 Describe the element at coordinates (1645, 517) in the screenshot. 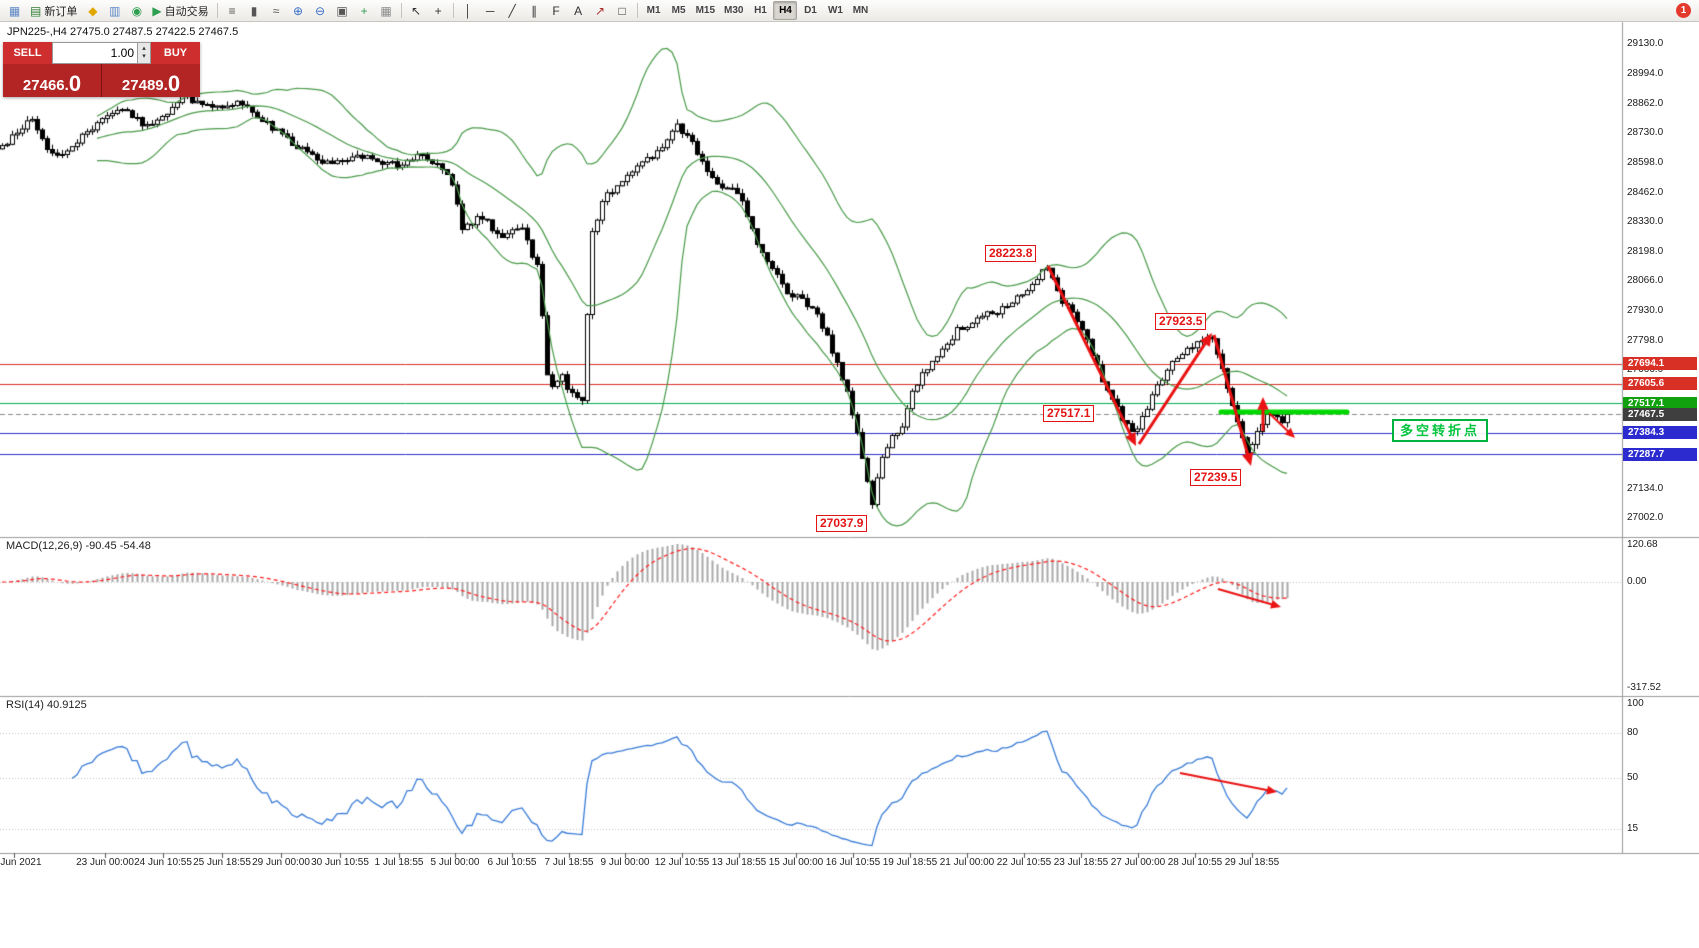

I see `price-axis-label: 27002.0` at that location.